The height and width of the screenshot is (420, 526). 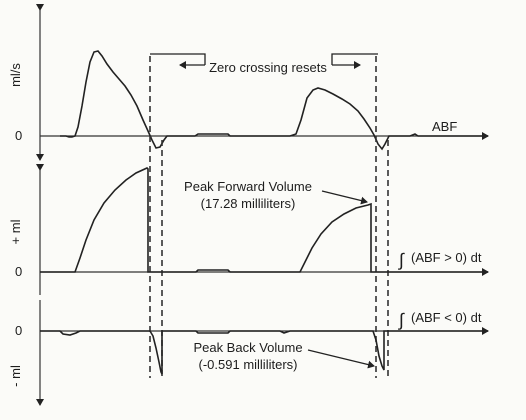 What do you see at coordinates (18, 271) in the screenshot?
I see `forward-zero-label: 0` at bounding box center [18, 271].